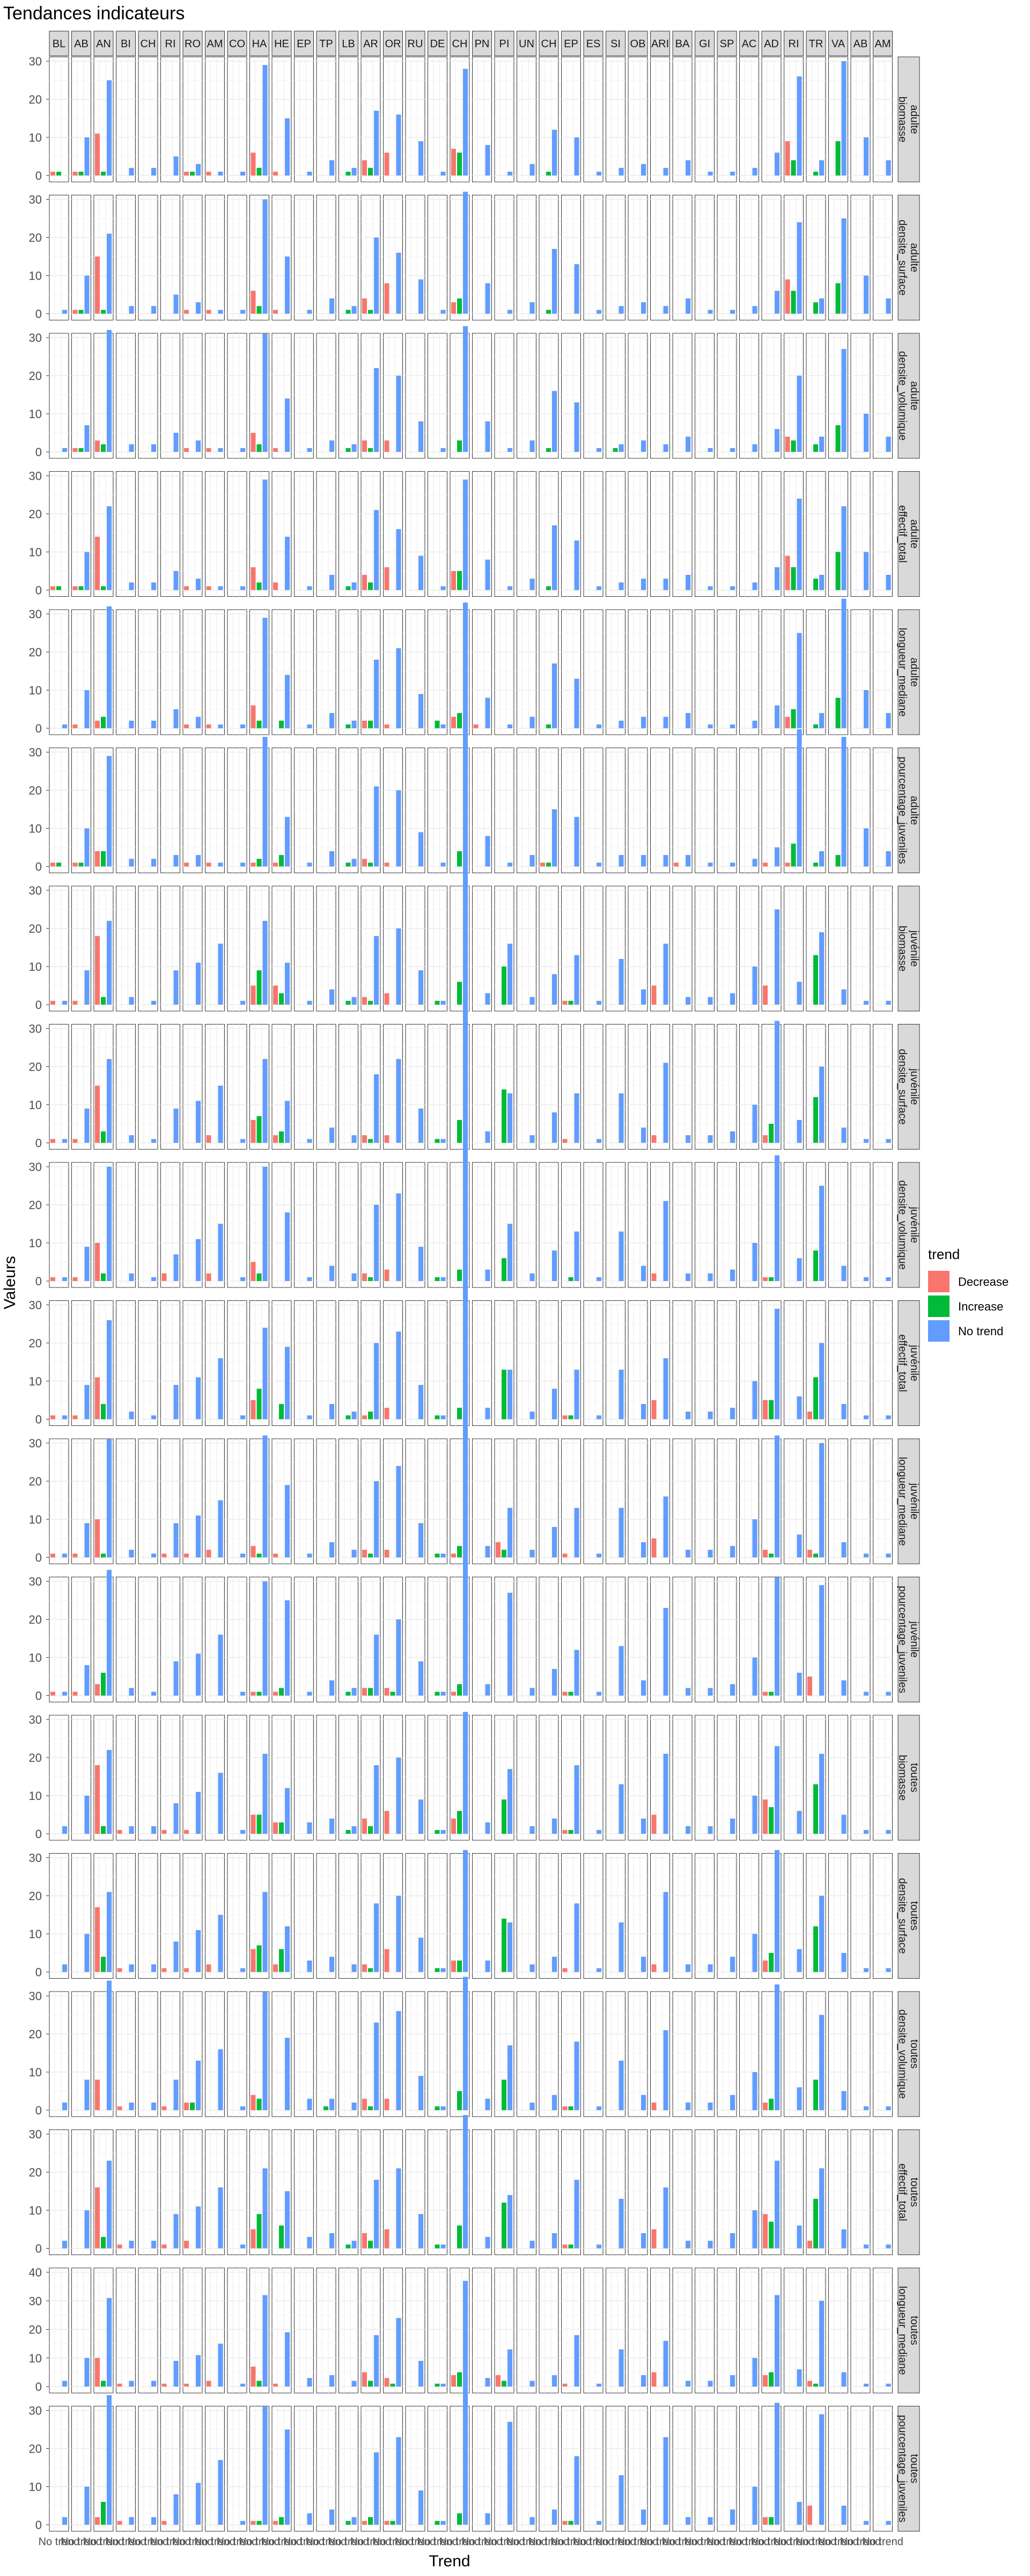 This screenshot has height=2576, width=1030. I want to click on facet-column-label: LB, so click(349, 44).